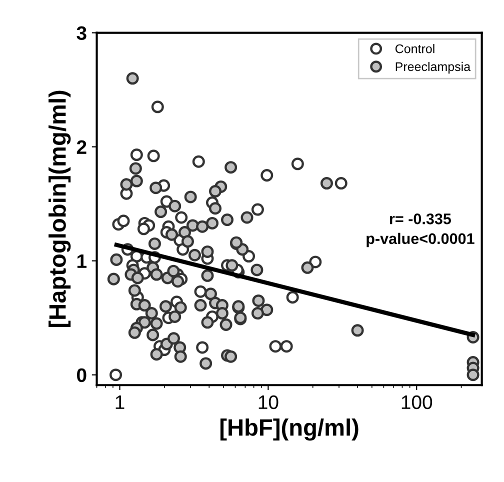 This screenshot has width=504, height=482. Describe the element at coordinates (420, 240) in the screenshot. I see `annotation: p-value<0.0001` at that location.